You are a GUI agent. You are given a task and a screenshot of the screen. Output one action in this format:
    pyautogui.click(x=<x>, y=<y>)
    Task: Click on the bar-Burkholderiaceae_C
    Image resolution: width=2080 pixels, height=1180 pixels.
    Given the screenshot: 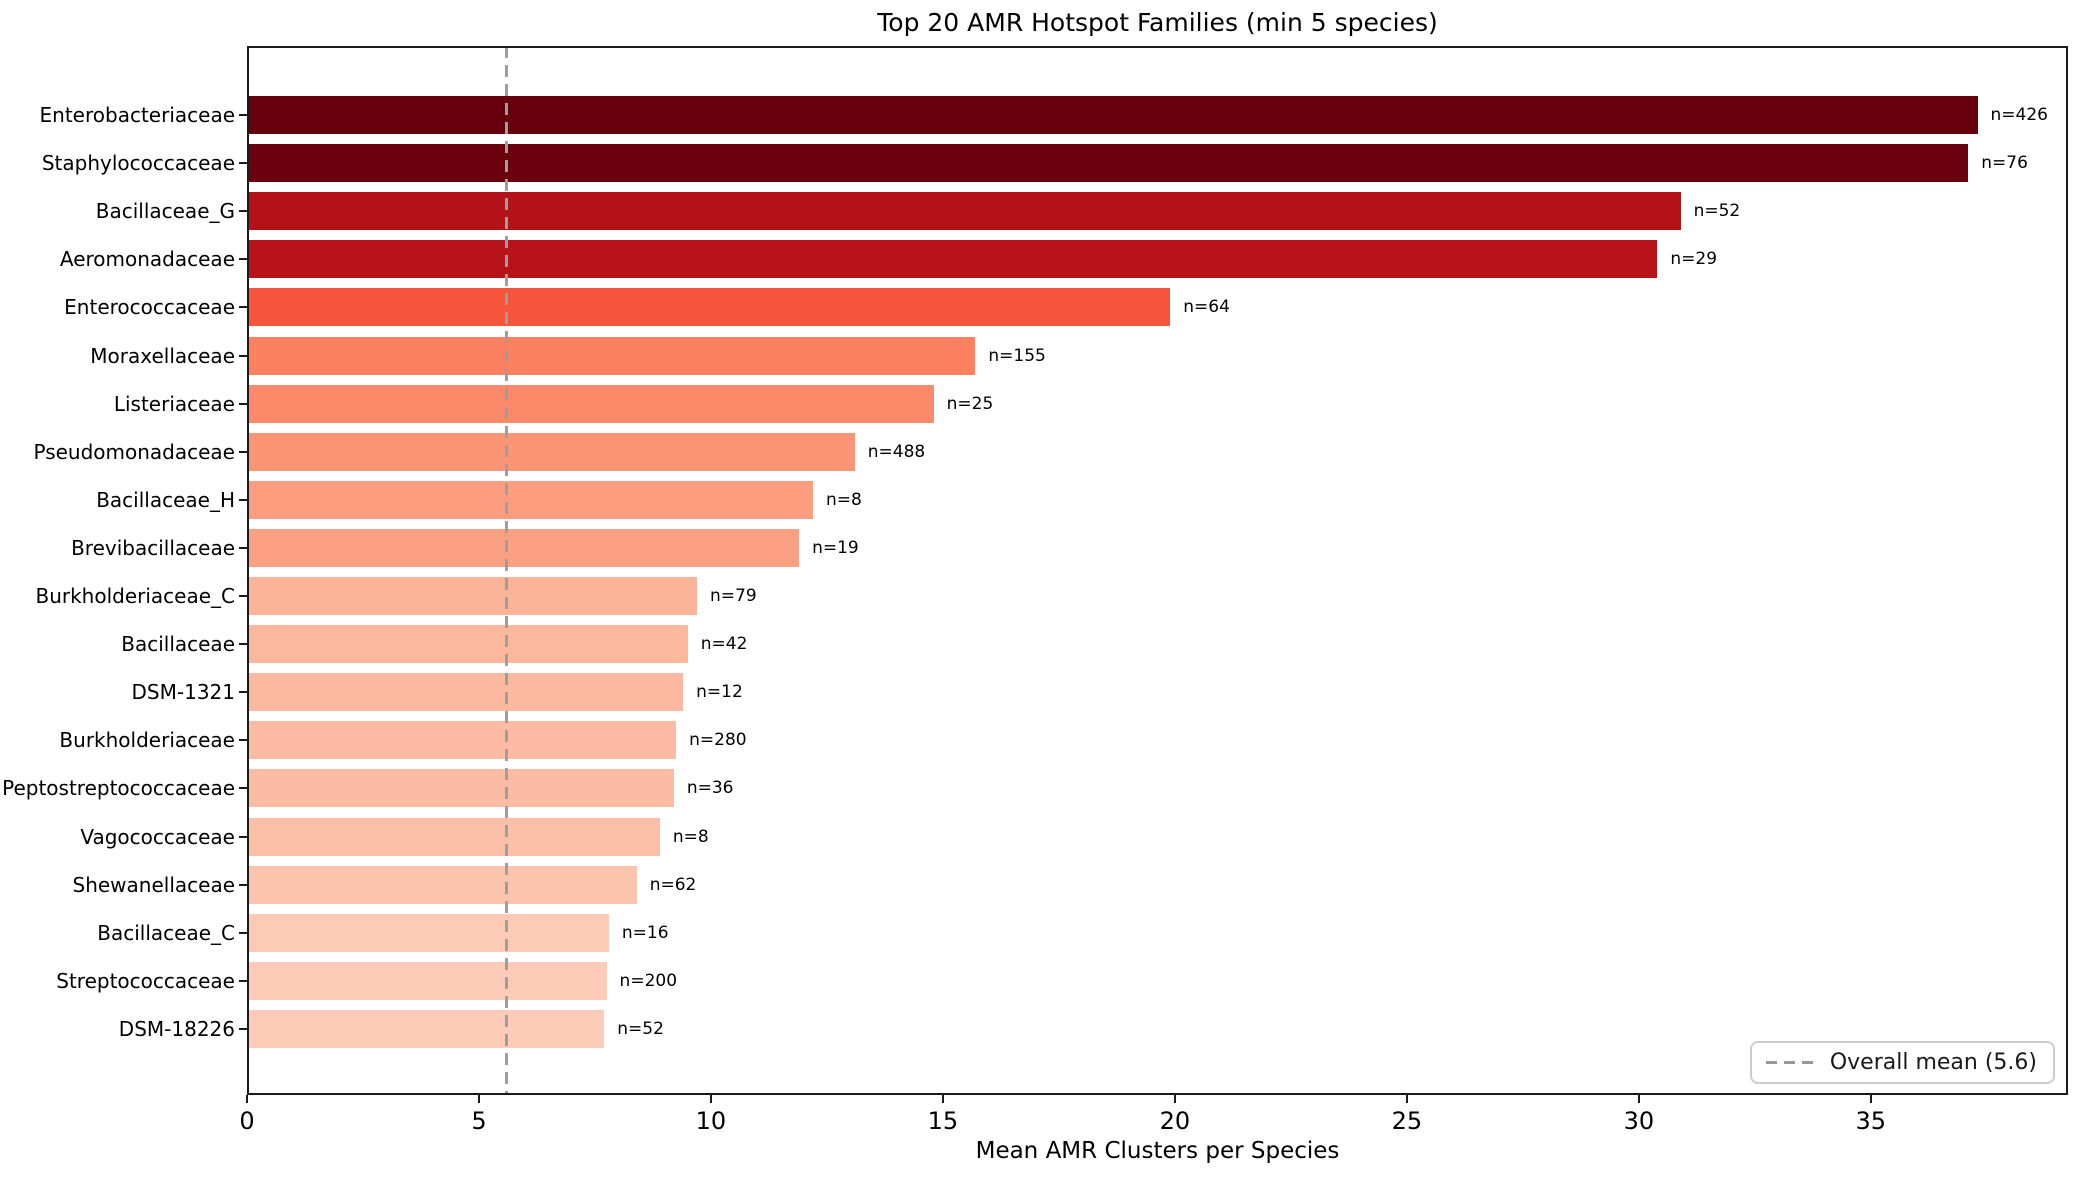 What is the action you would take?
    pyautogui.click(x=472, y=596)
    